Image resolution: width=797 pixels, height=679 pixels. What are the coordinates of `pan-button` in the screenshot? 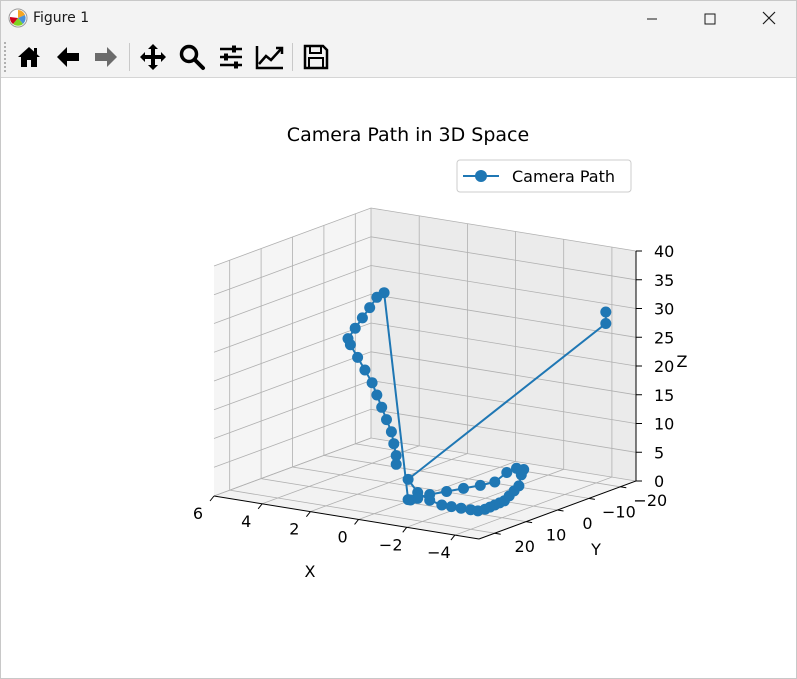 It's located at (153, 57).